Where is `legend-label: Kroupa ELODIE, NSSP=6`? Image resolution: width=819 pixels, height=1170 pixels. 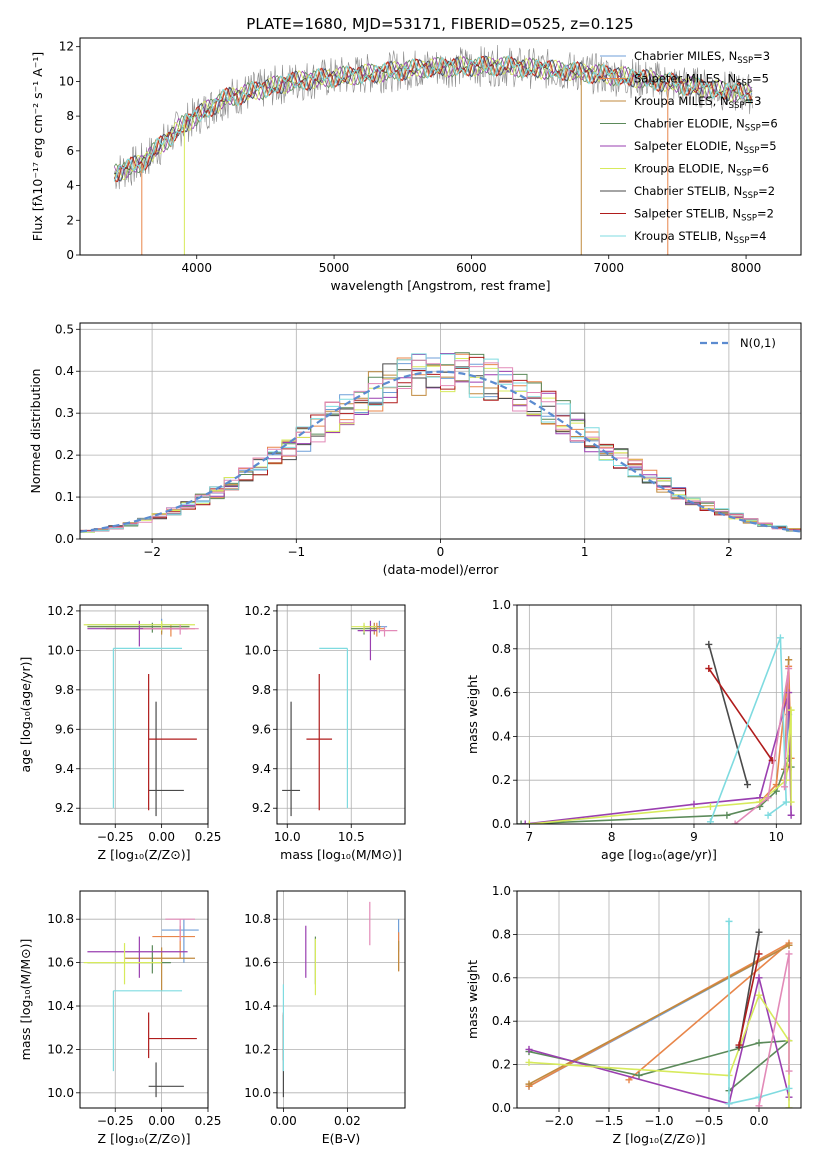 legend-label: Kroupa ELODIE, NSSP=6 is located at coordinates (701, 170).